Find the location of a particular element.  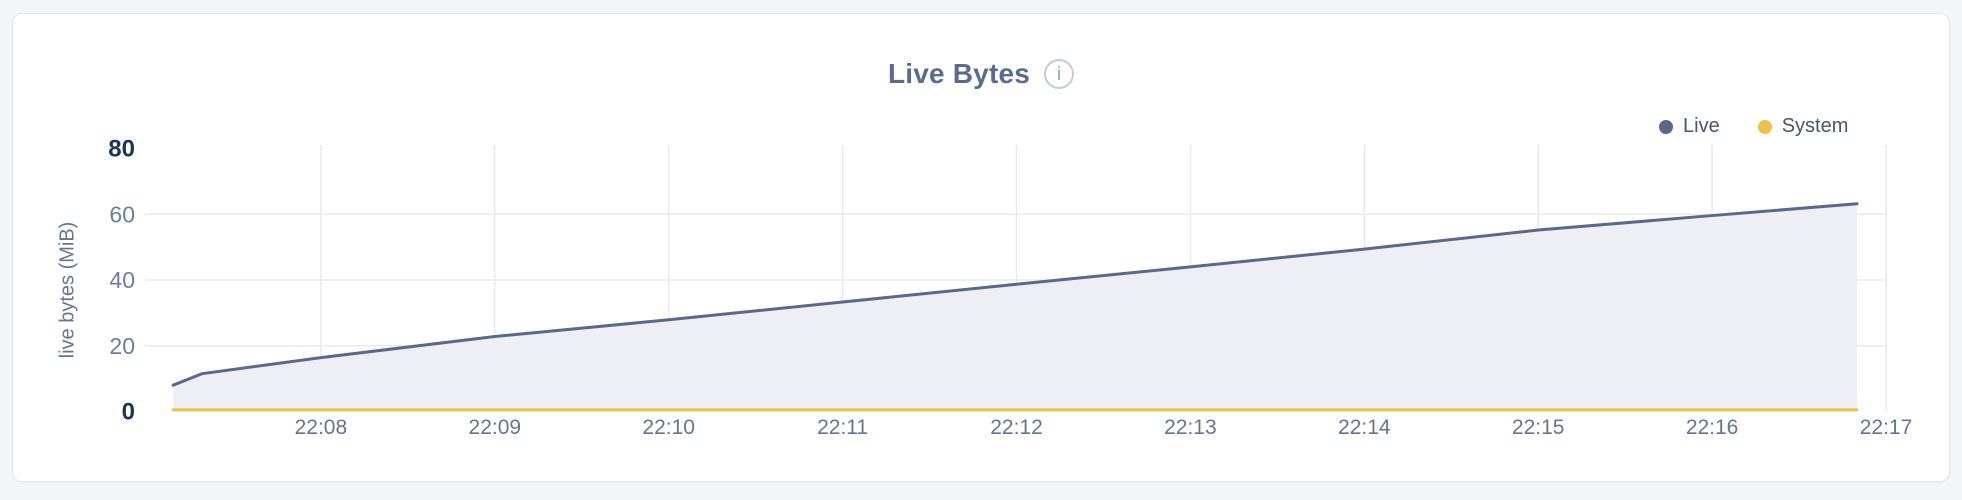

x-tick-label: 22:16 is located at coordinates (1712, 427).